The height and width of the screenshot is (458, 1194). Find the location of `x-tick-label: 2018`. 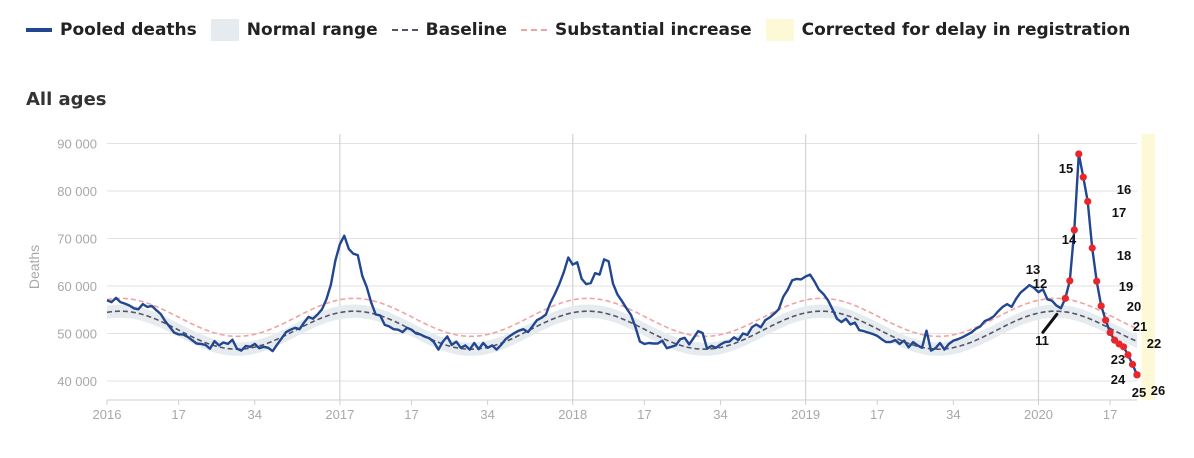

x-tick-label: 2018 is located at coordinates (572, 414).